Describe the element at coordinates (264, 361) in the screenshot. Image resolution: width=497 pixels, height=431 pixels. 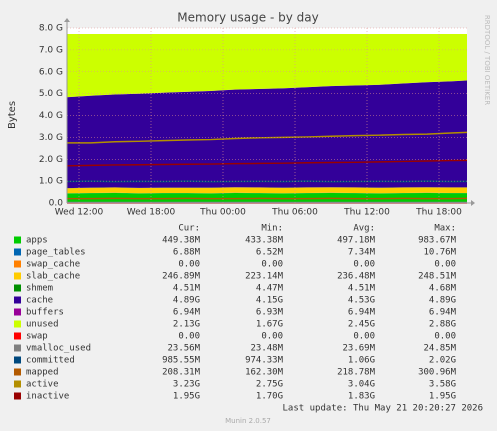
I see `legend-stat: 974.33M` at that location.